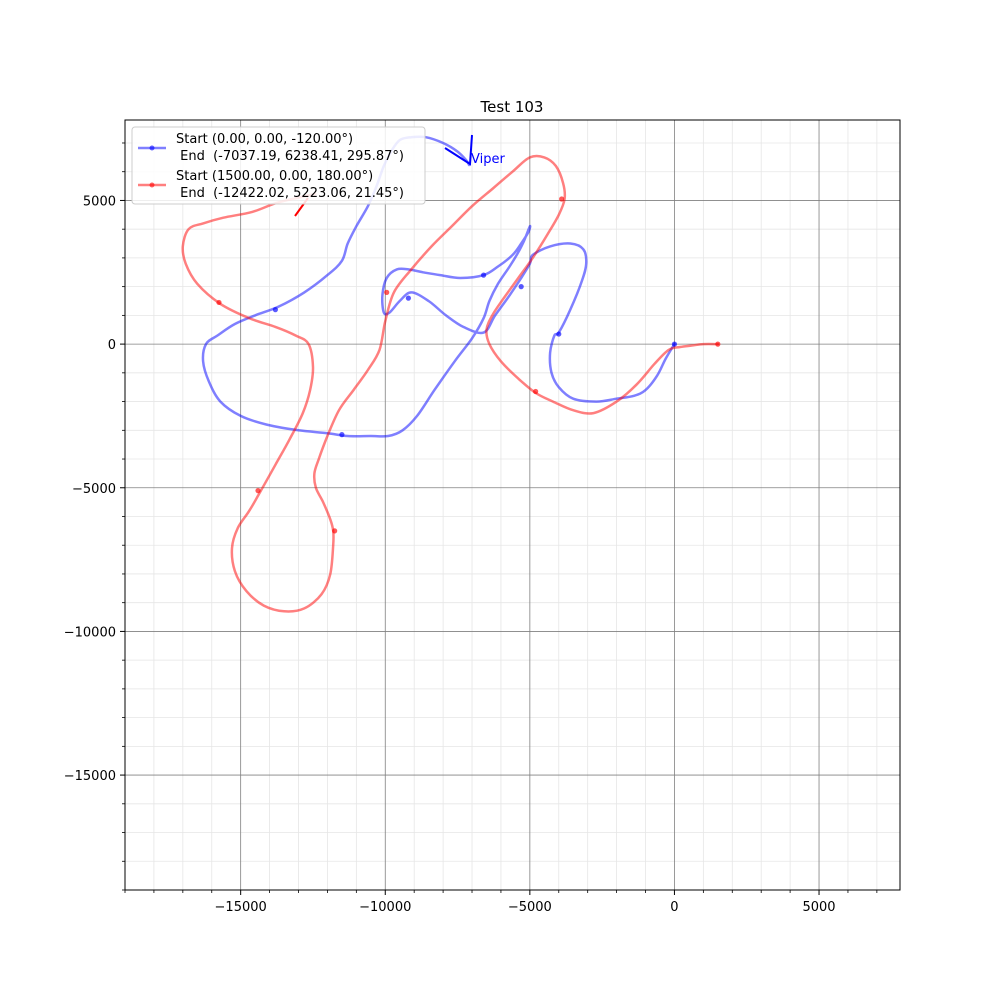 The width and height of the screenshot is (1000, 1000). What do you see at coordinates (488, 159) in the screenshot?
I see `viper-label: Viper` at bounding box center [488, 159].